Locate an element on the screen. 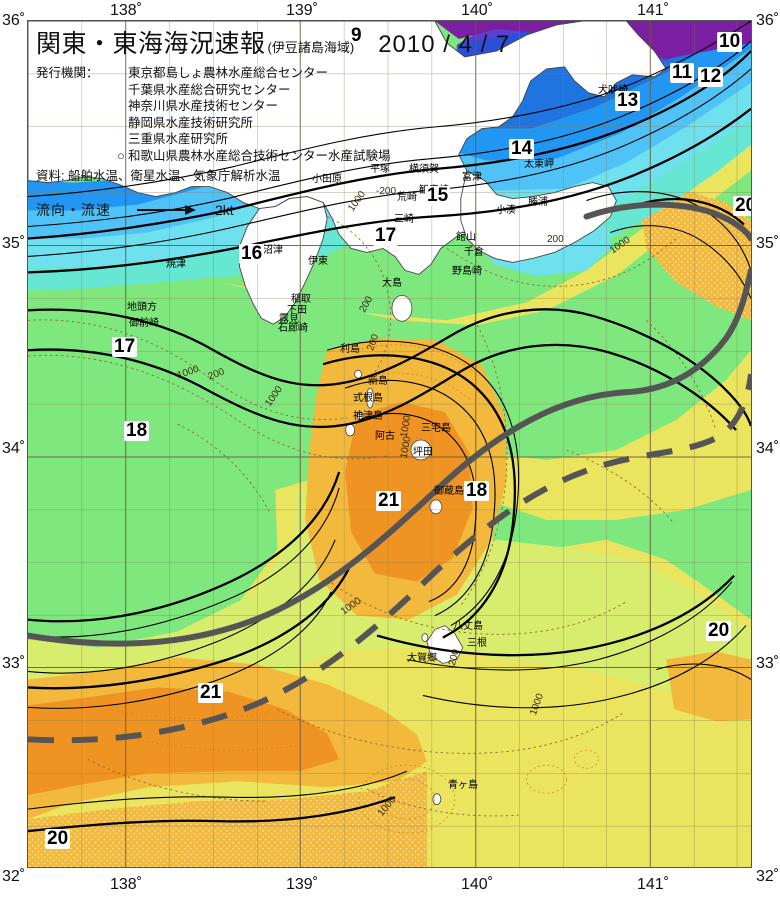  contour-label-15: 15 is located at coordinates (438, 195).